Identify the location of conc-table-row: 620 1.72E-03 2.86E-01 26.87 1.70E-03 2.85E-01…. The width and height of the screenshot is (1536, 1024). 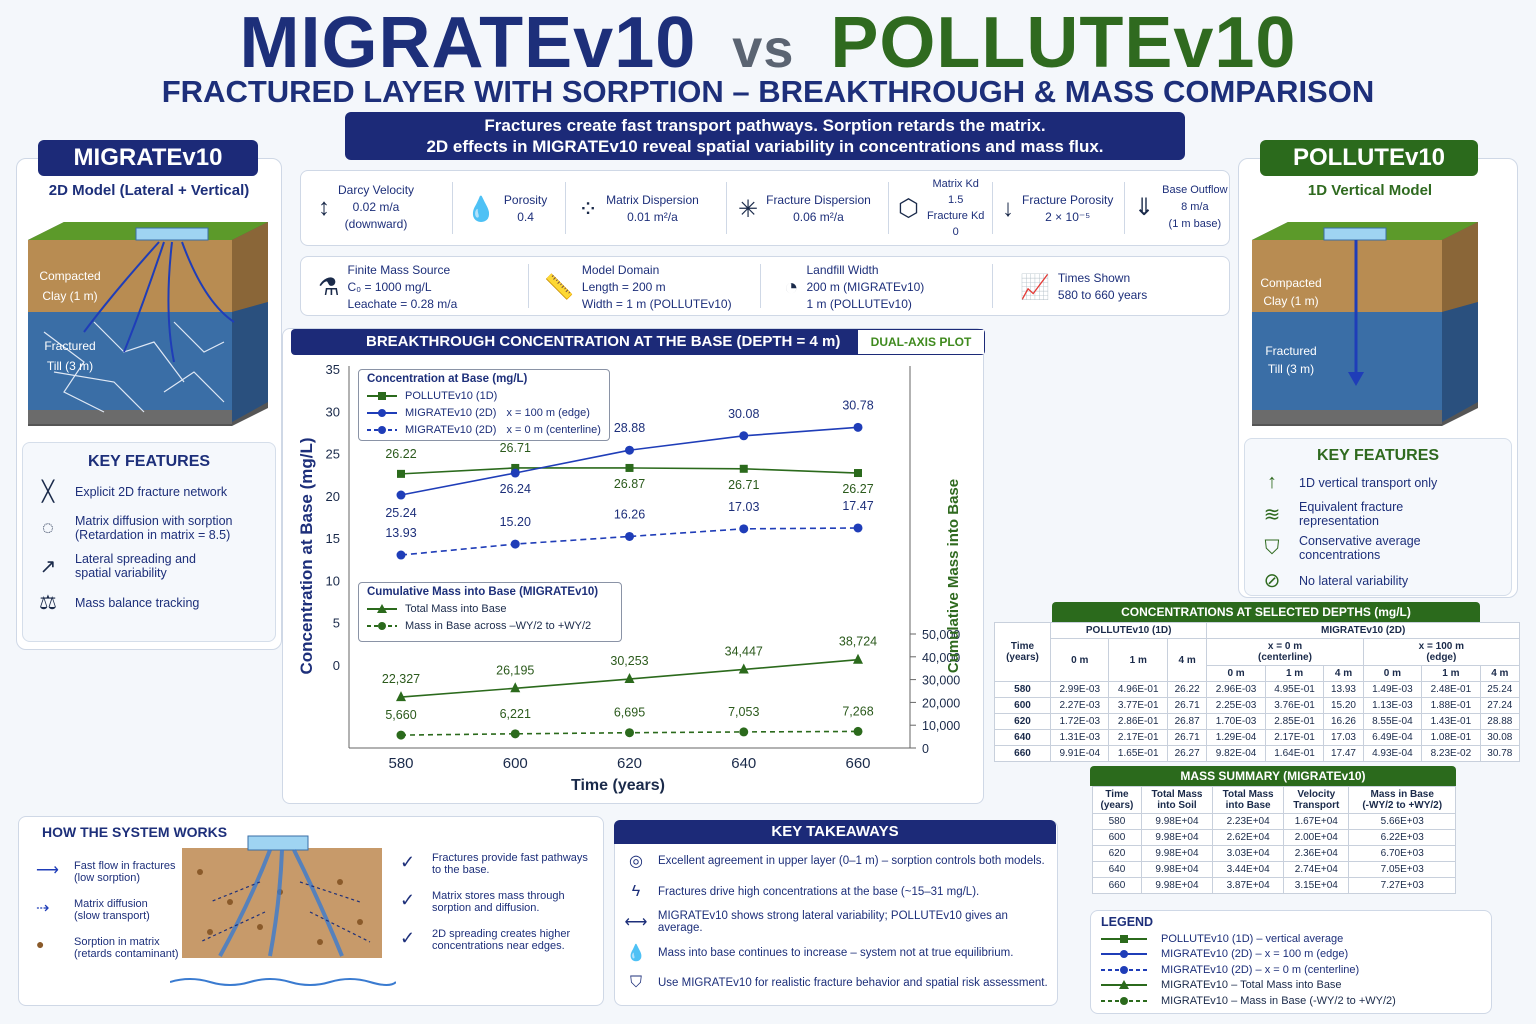
(1257, 721).